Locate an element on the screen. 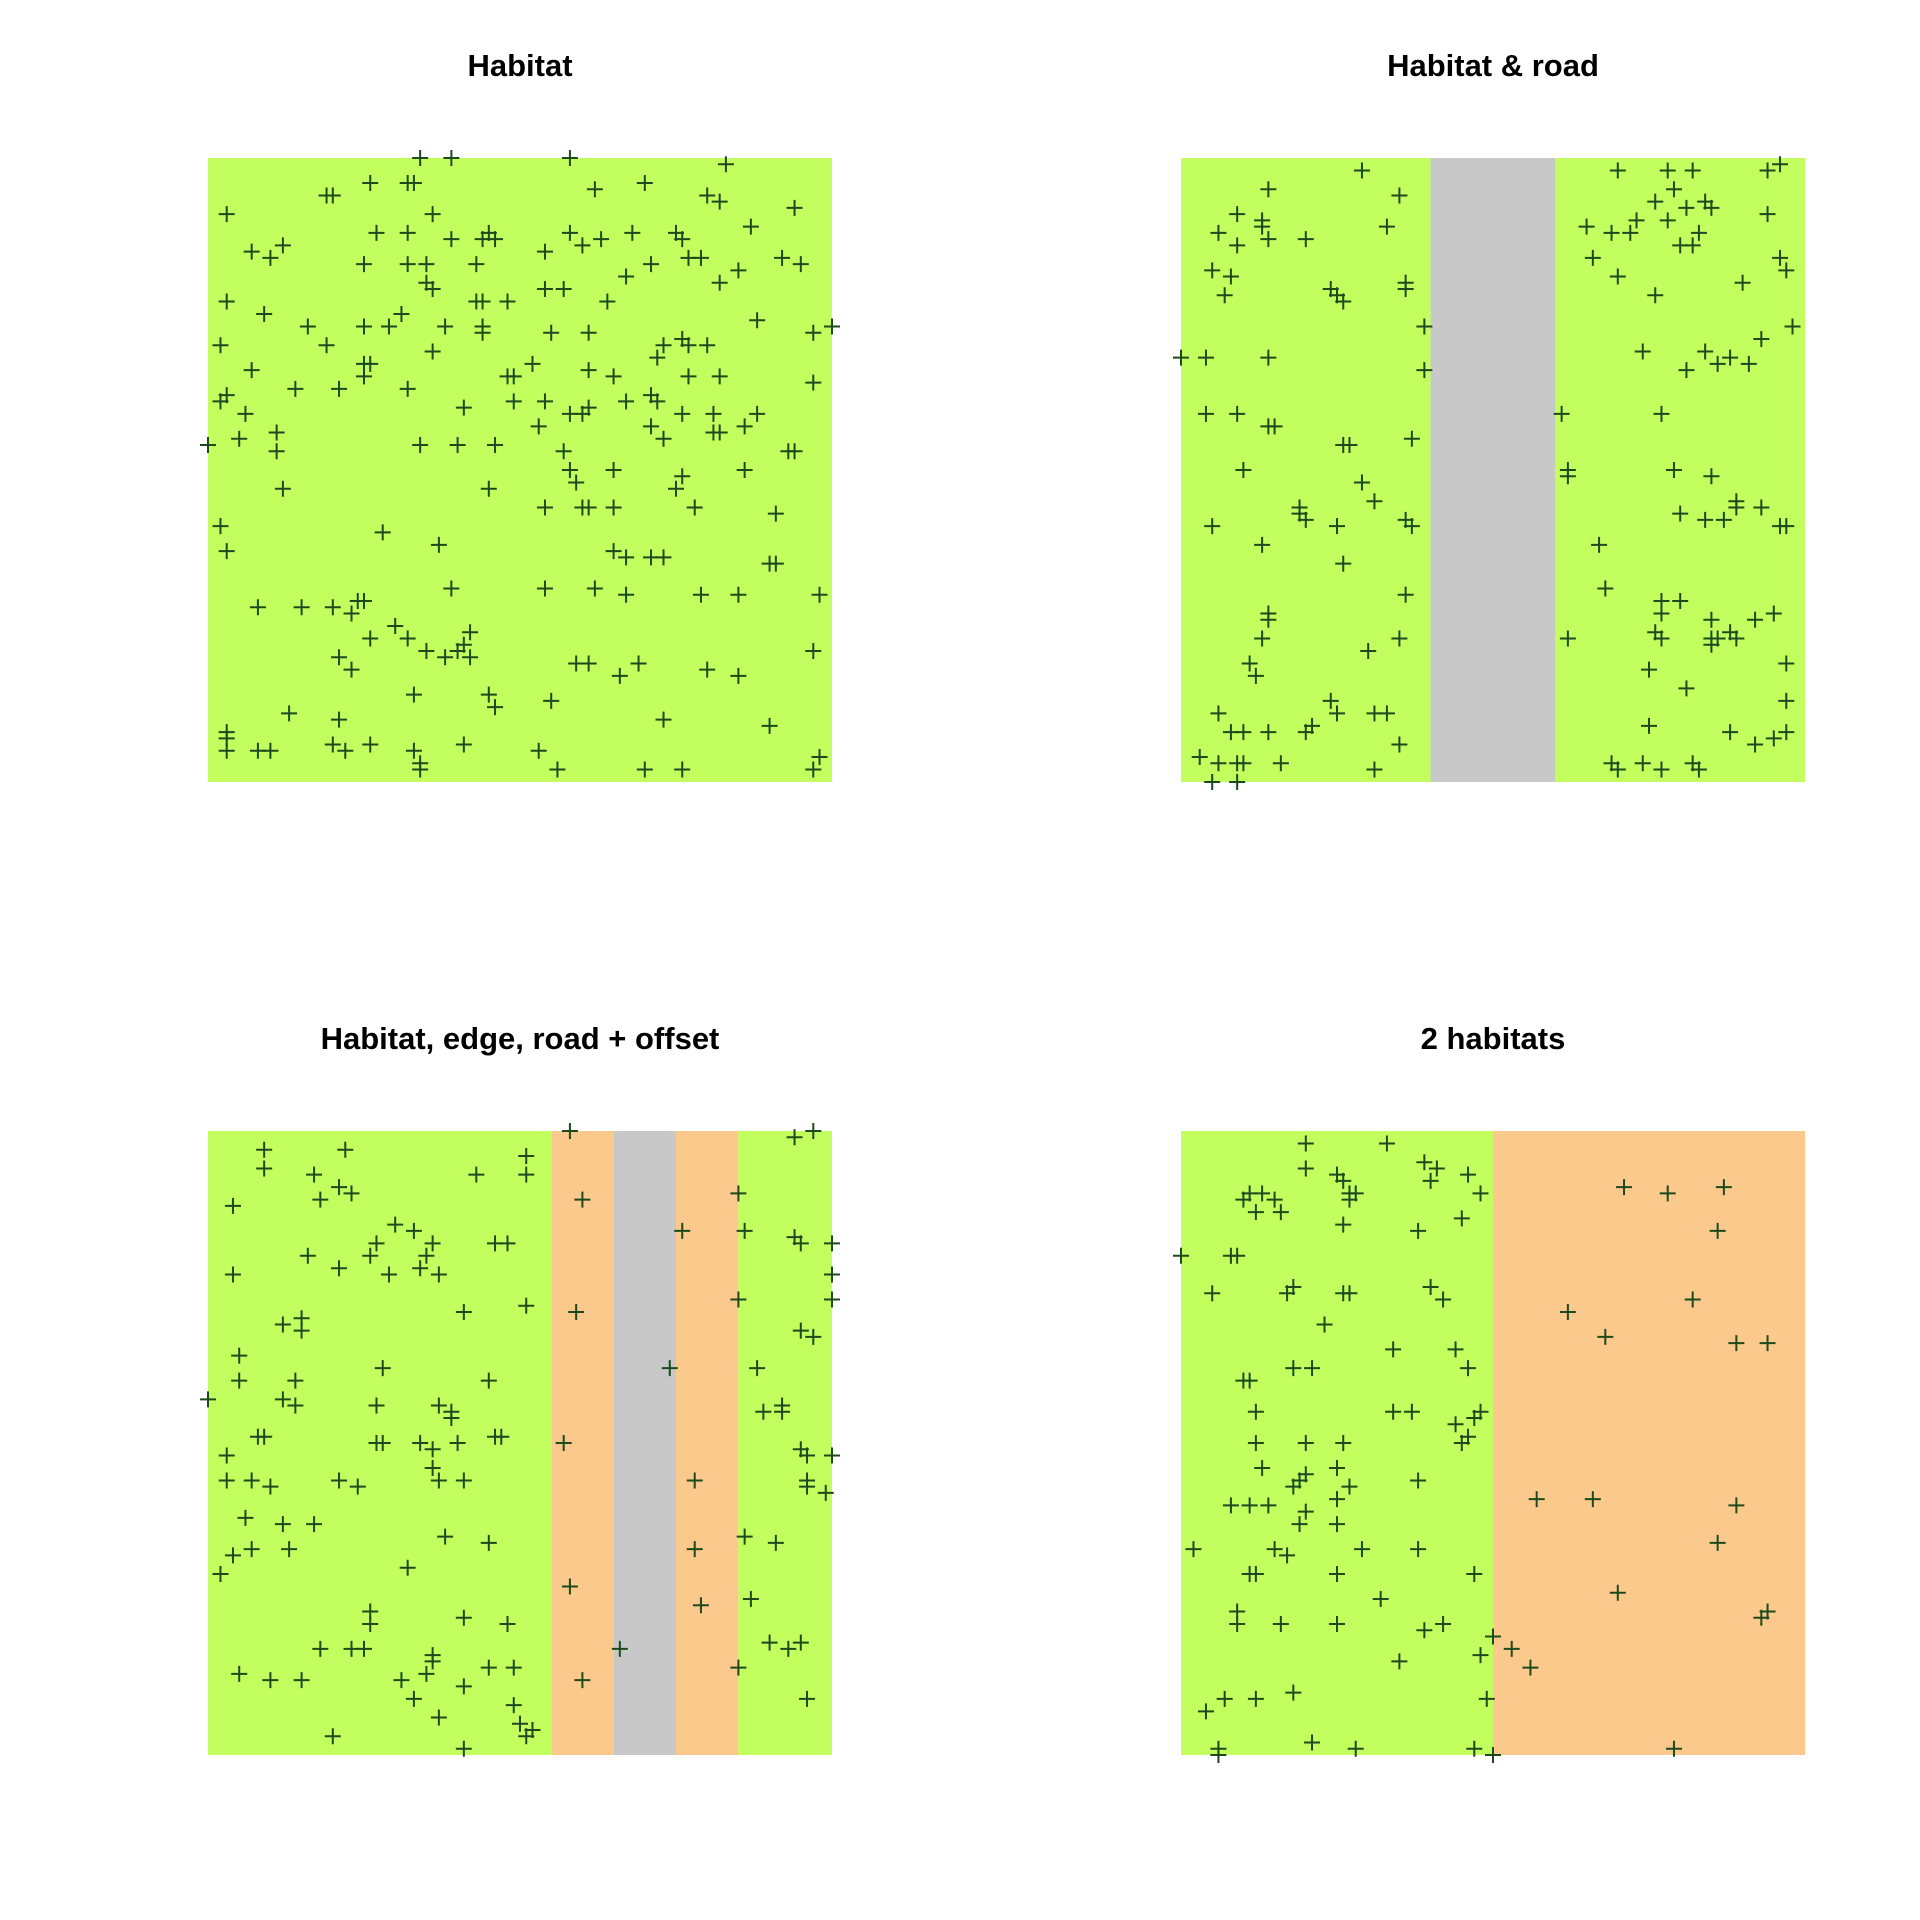 The image size is (1920, 1920). panel-2-title: Habitat & road is located at coordinates (1493, 65).